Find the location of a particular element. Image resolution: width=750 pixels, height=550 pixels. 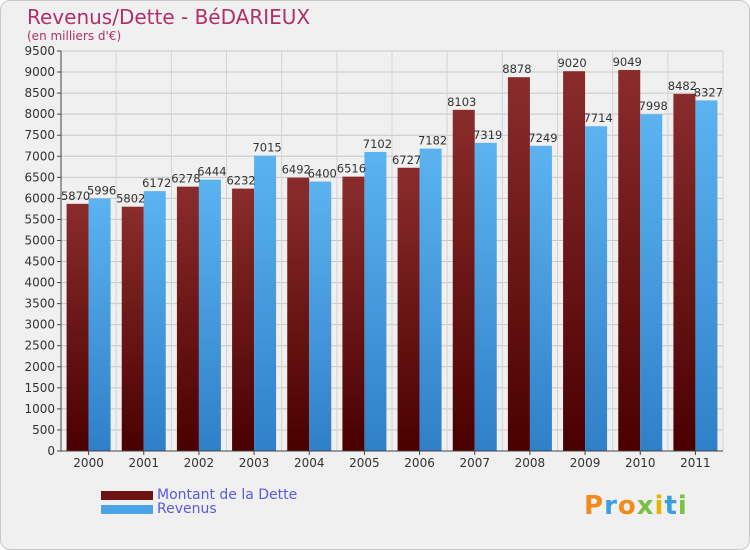

legend-item-revenus: Revenus is located at coordinates (159, 509).